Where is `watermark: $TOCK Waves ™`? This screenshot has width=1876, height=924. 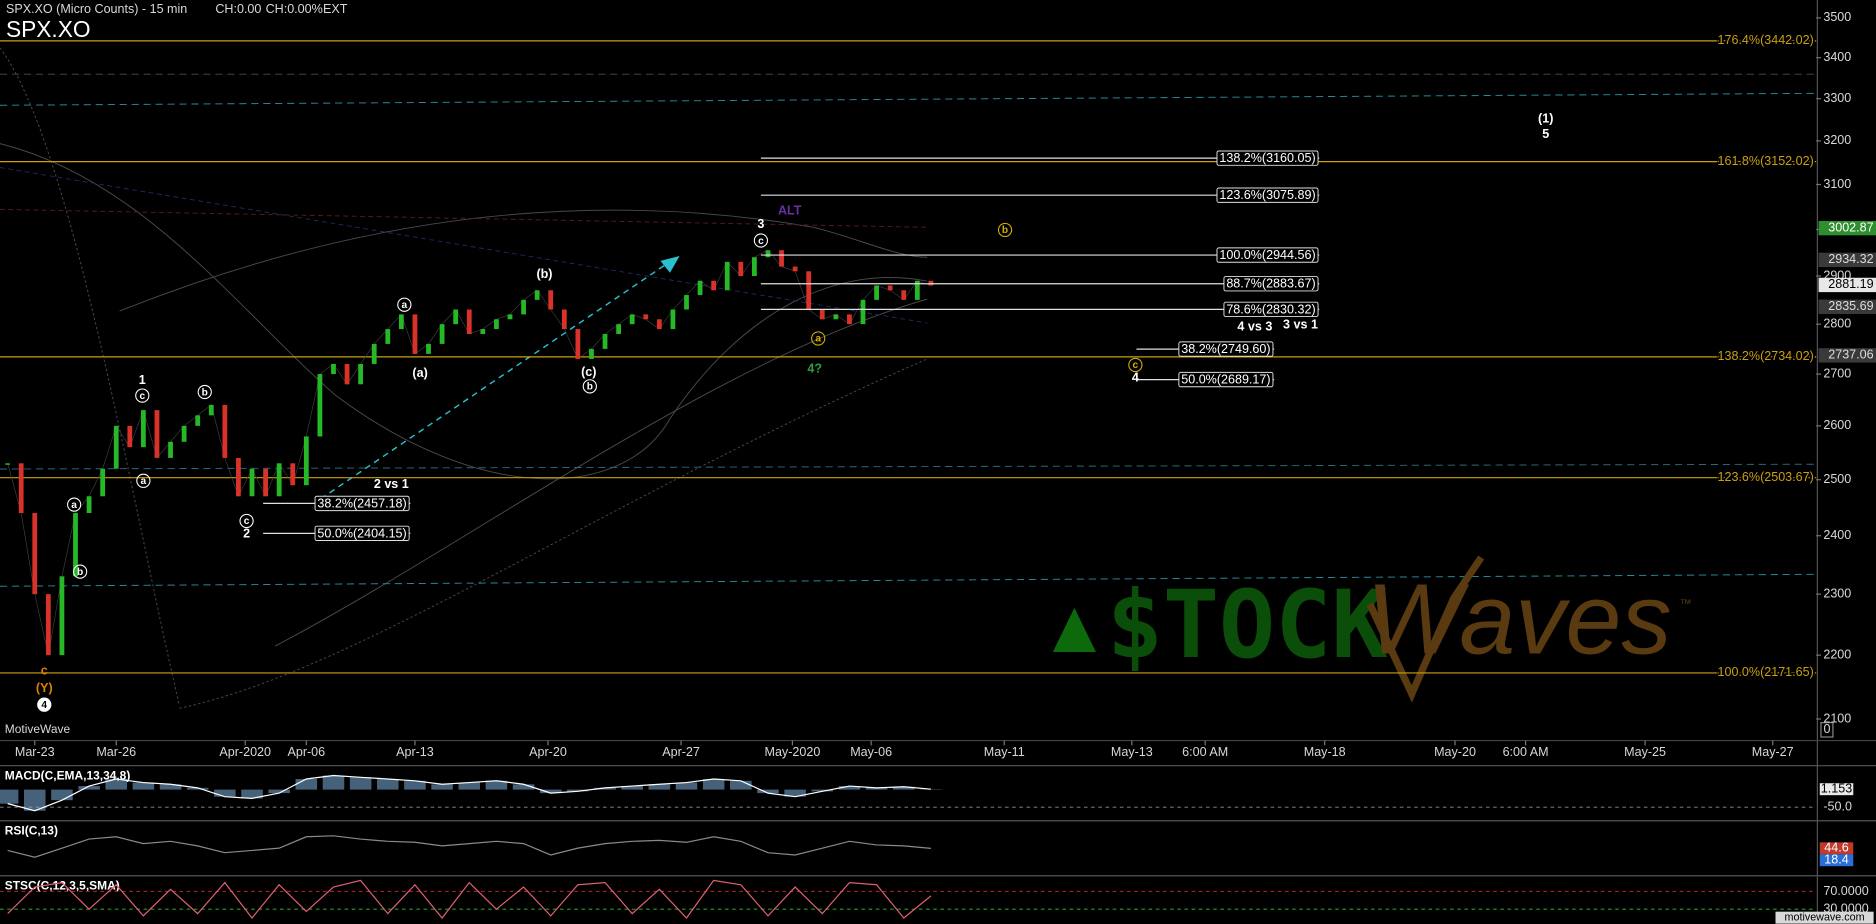 watermark: $TOCK Waves ™ is located at coordinates (1372, 629).